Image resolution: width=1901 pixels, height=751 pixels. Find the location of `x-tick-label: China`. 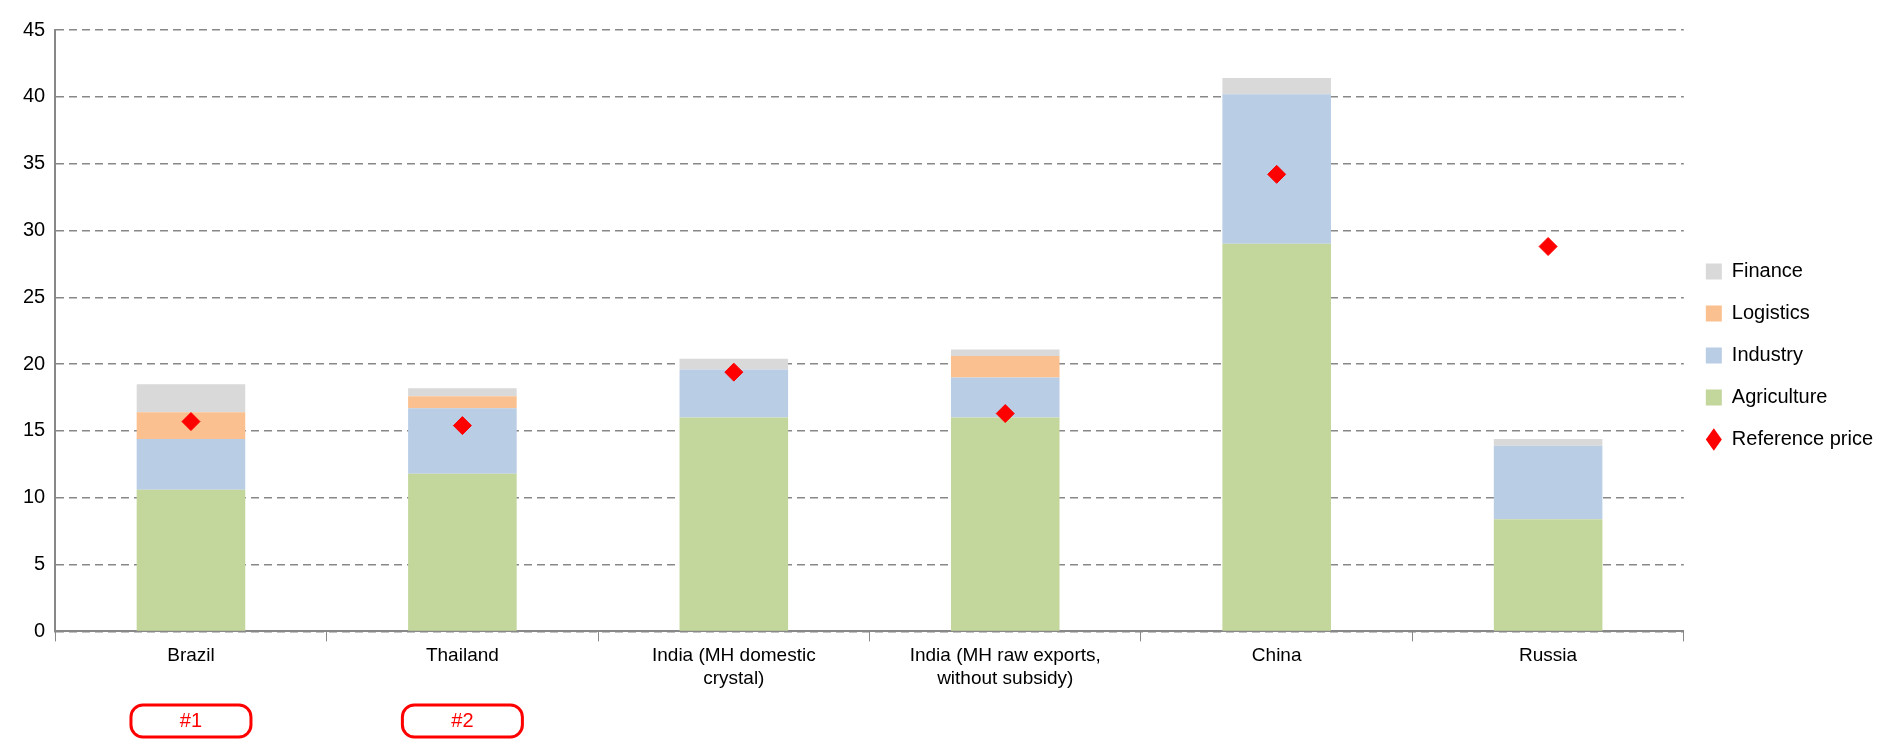

x-tick-label: China is located at coordinates (1276, 655).